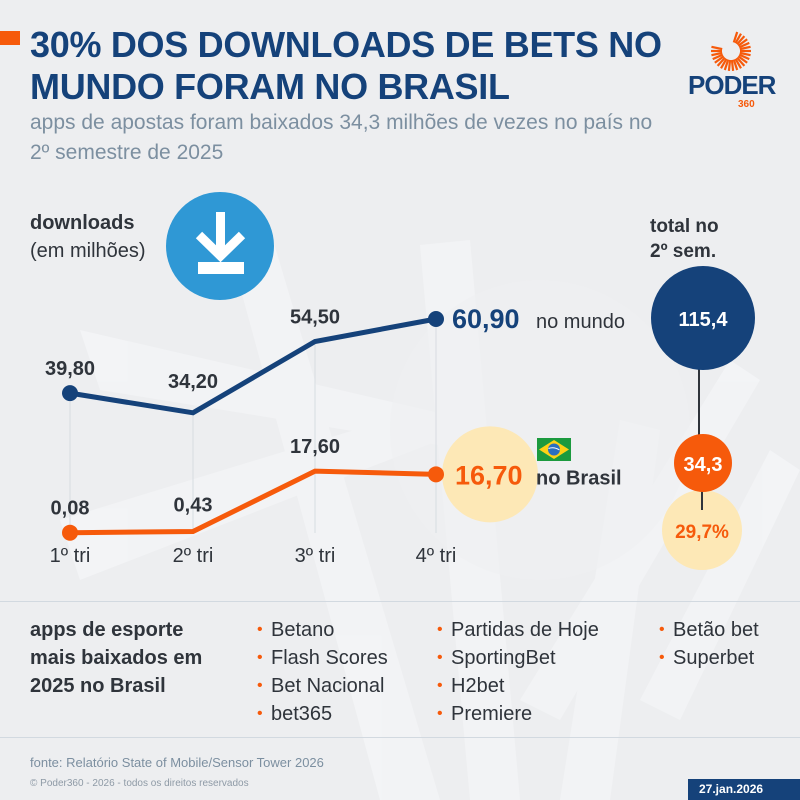 This screenshot has height=800, width=800. I want to click on world-total-value: 115,4, so click(704, 320).